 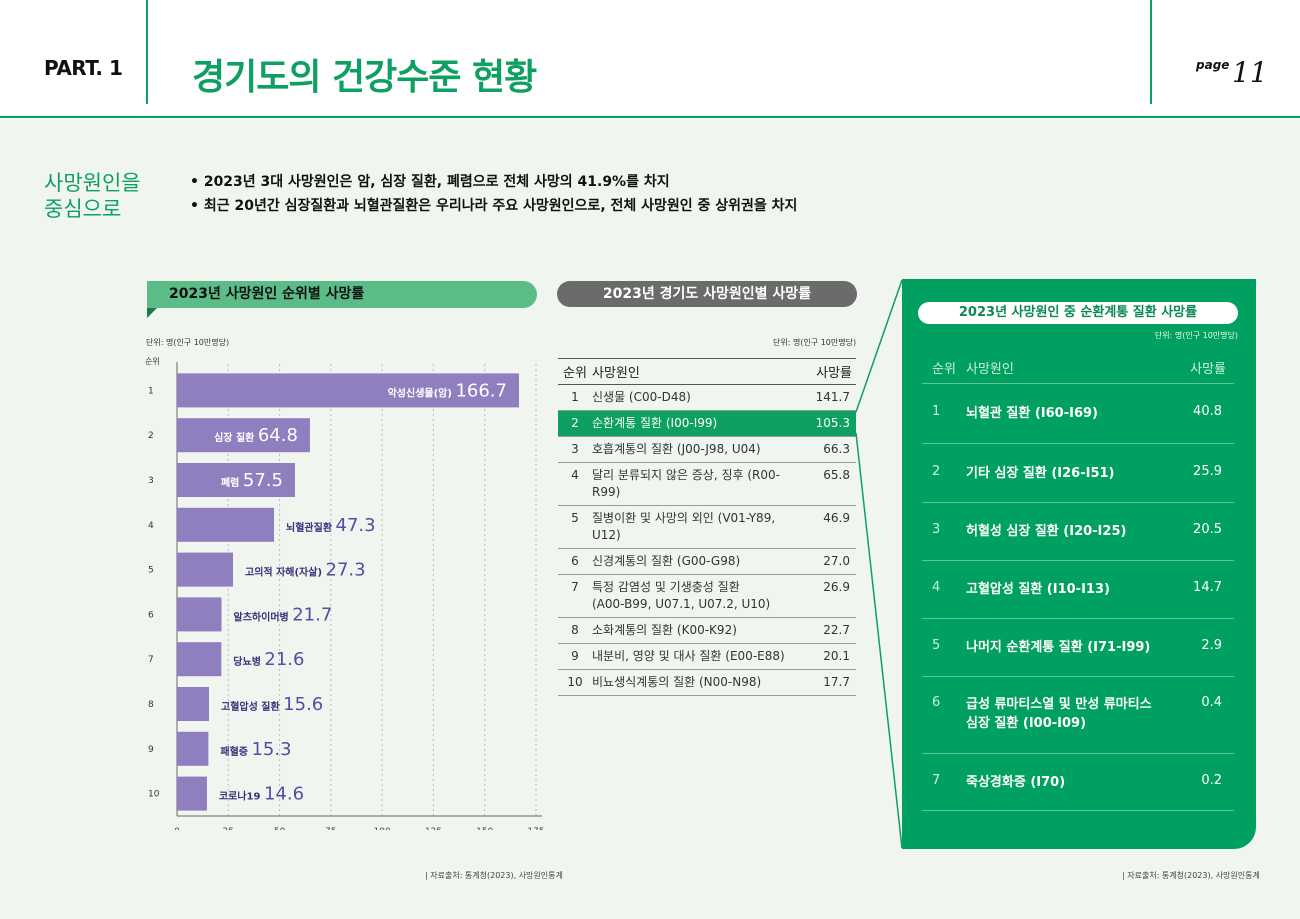 What do you see at coordinates (1151, 52) in the screenshot?
I see `header-divider-right` at bounding box center [1151, 52].